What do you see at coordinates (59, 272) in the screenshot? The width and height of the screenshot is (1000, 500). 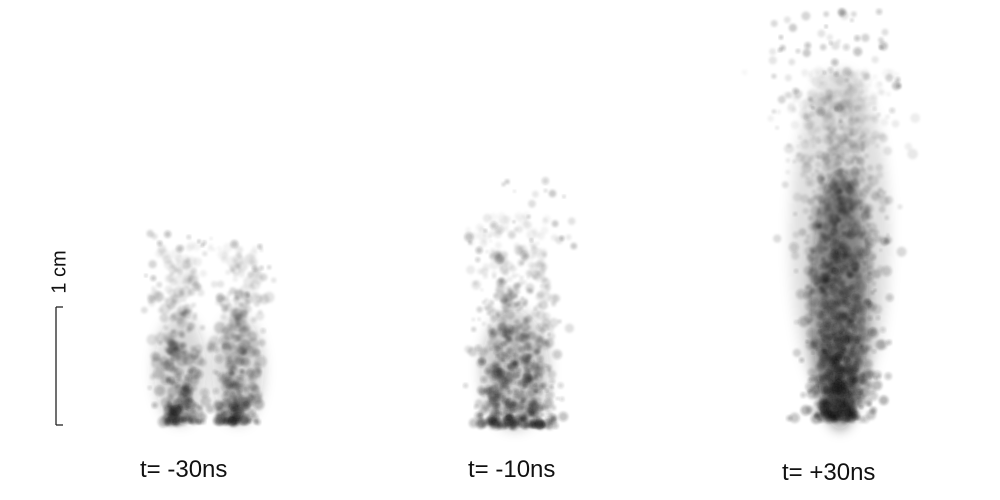 I see `scale-bar-label: 1 cm` at bounding box center [59, 272].